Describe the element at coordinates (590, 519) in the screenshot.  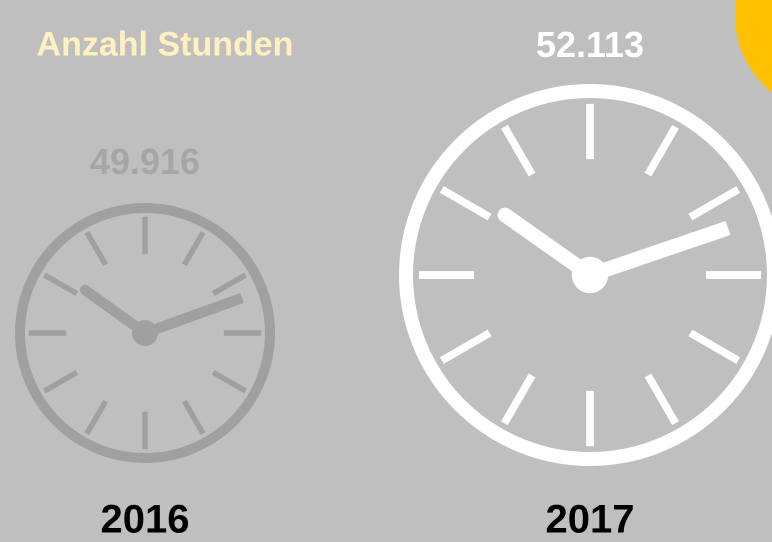
I see `year-2017: 2017` at that location.